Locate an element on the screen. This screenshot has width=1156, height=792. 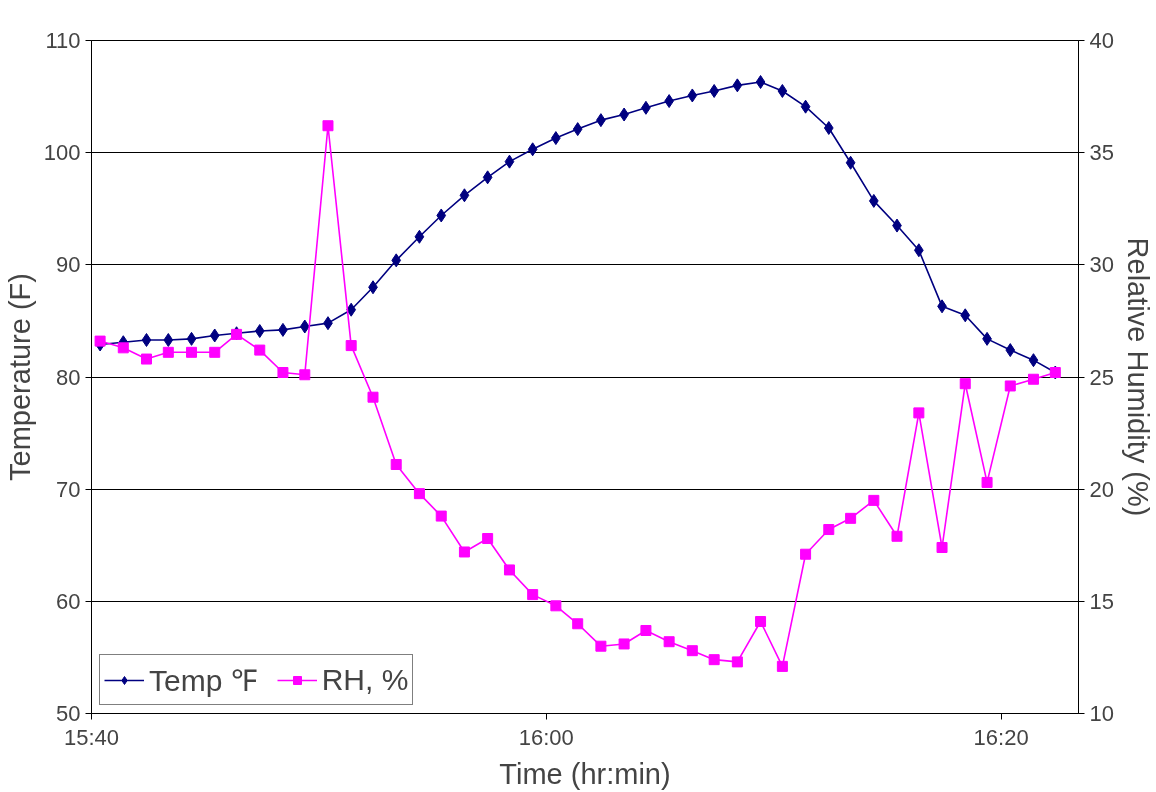
y-tick-label: 100 is located at coordinates (62, 153).